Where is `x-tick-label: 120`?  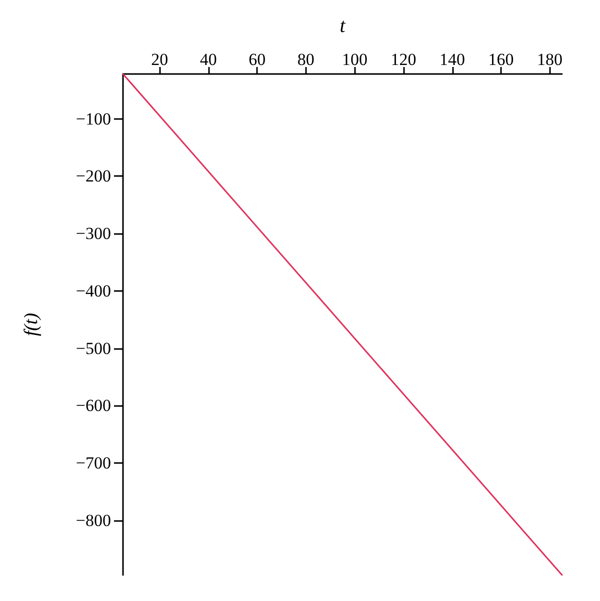
x-tick-label: 120 is located at coordinates (403, 59).